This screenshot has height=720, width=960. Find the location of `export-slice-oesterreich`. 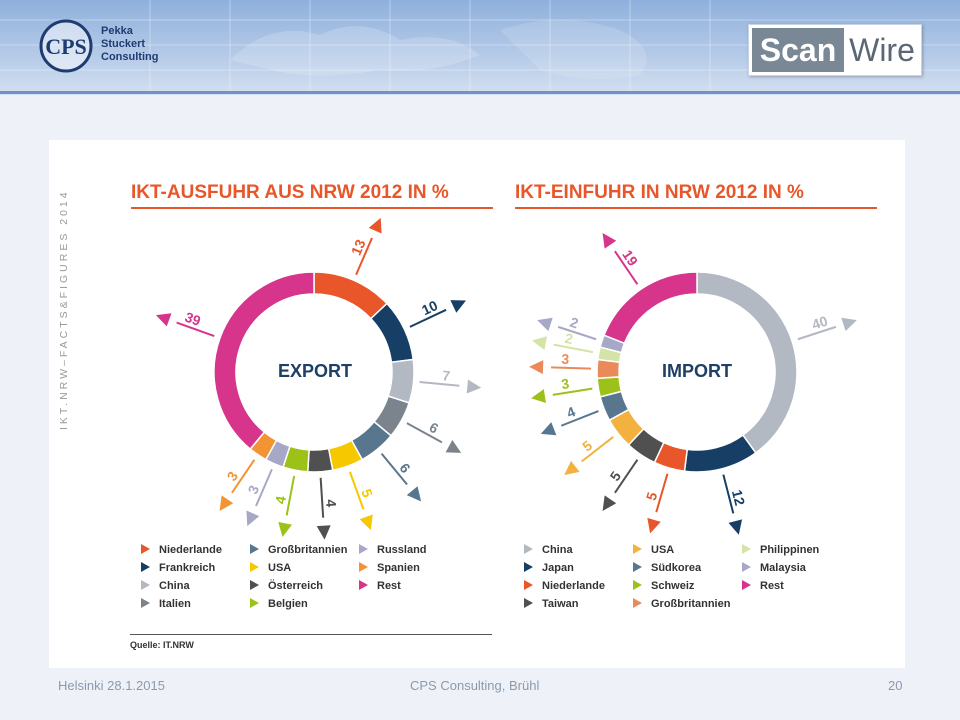

export-slice-oesterreich is located at coordinates (320, 460).